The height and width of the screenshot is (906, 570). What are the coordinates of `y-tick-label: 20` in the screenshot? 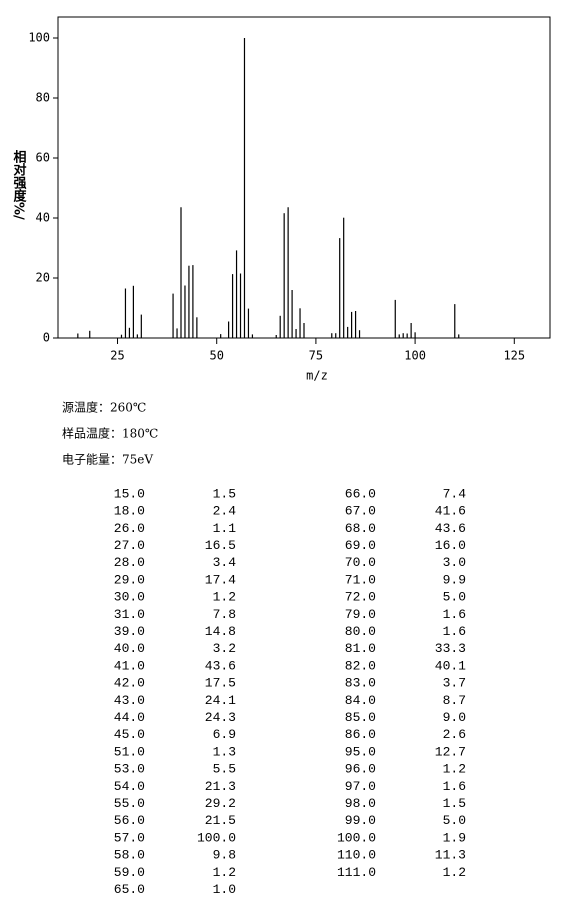 It's located at (43, 278).